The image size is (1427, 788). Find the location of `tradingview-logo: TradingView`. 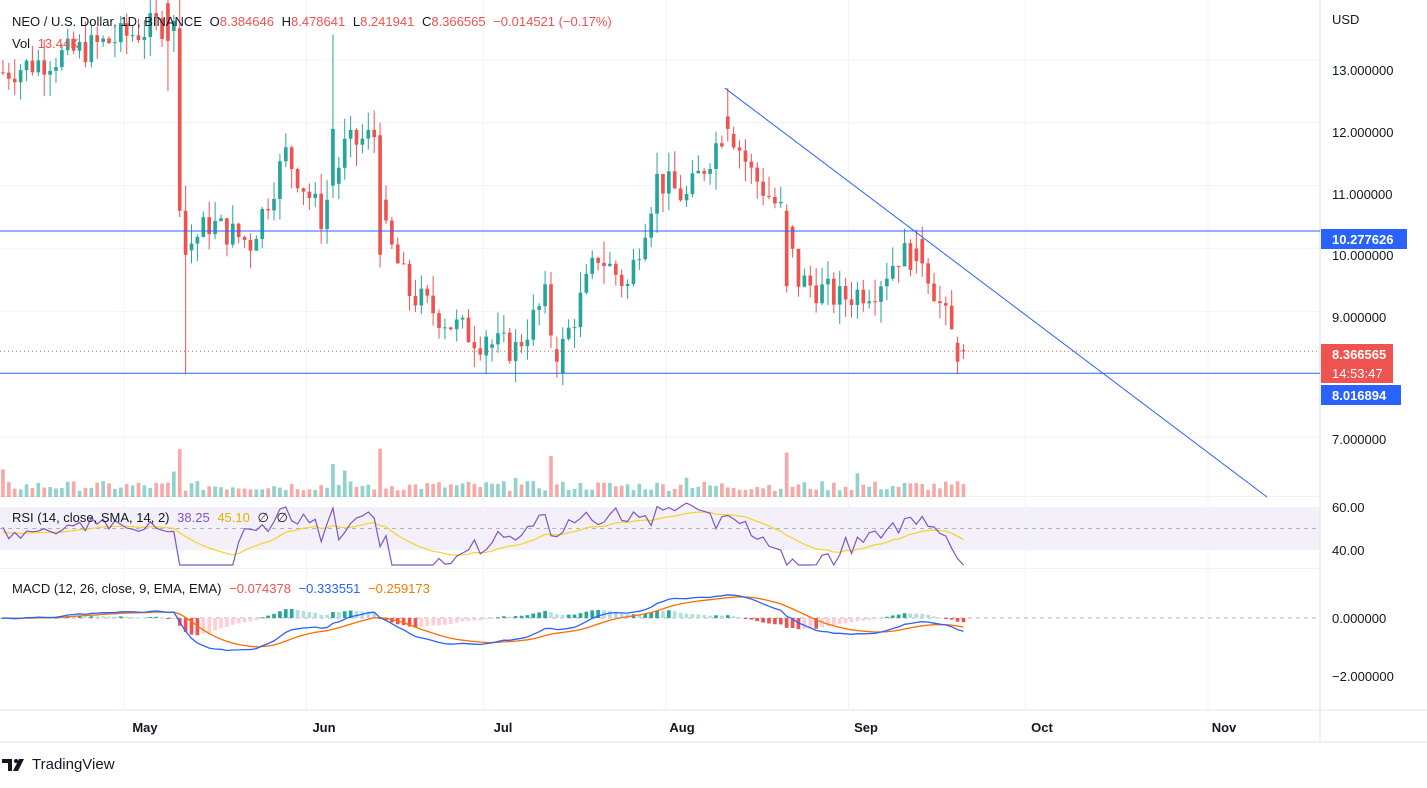

tradingview-logo: TradingView is located at coordinates (58, 764).